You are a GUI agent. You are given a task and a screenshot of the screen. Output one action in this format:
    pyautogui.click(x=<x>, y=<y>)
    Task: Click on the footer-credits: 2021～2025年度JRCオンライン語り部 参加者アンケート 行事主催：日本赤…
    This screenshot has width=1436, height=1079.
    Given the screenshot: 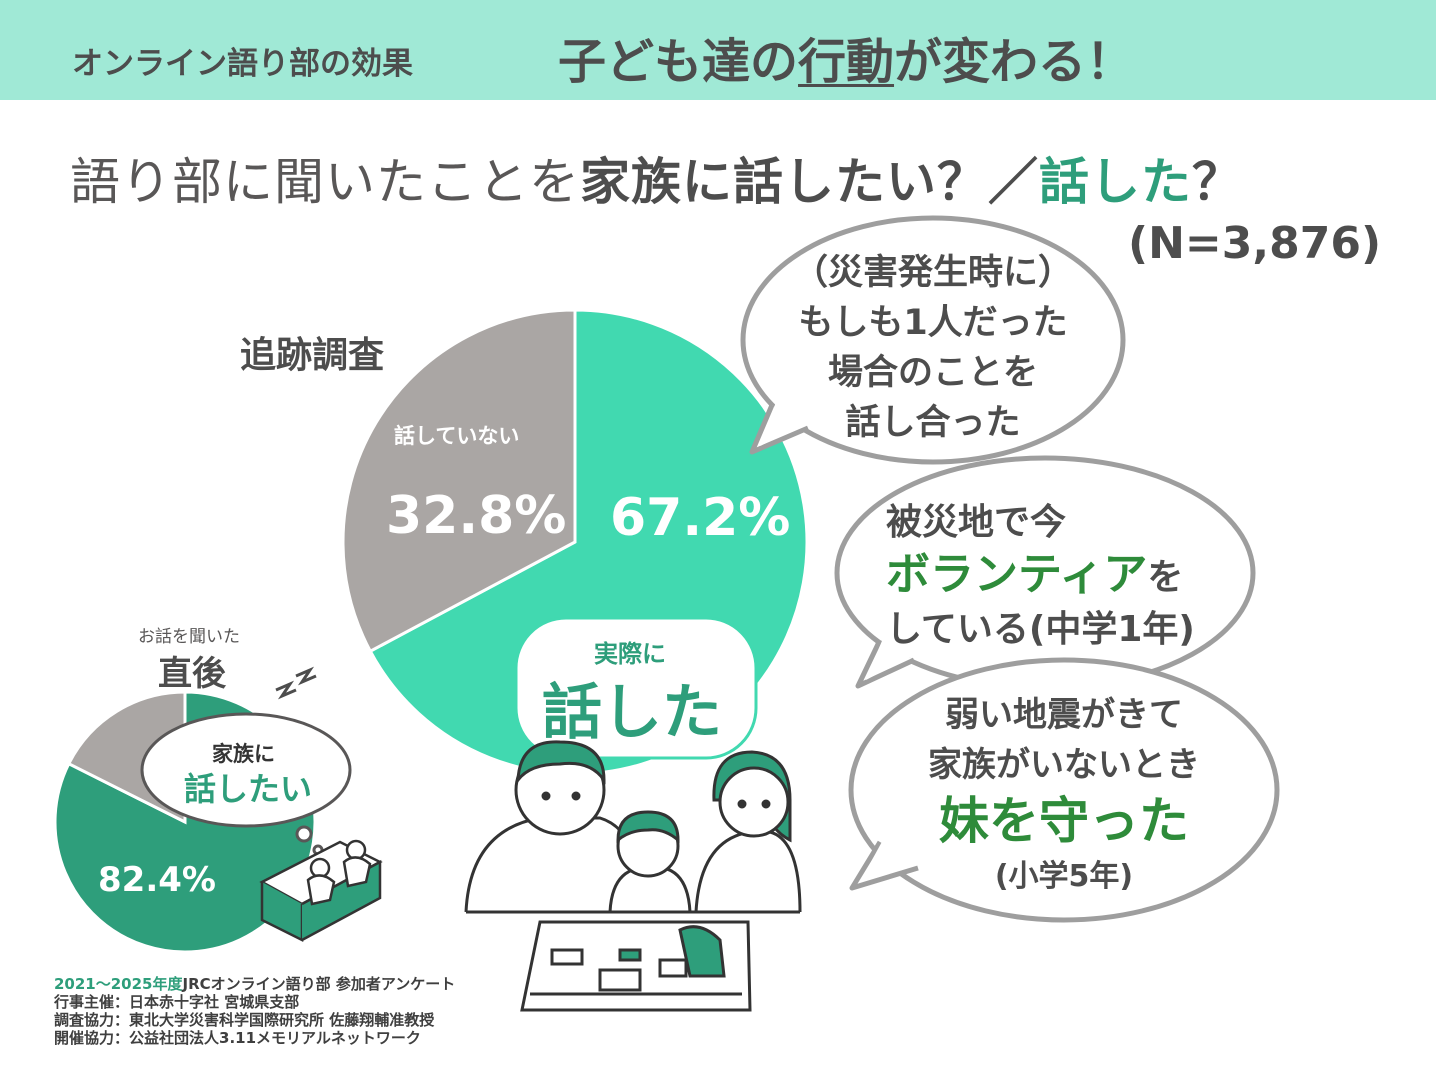 What is the action you would take?
    pyautogui.click(x=254, y=1011)
    